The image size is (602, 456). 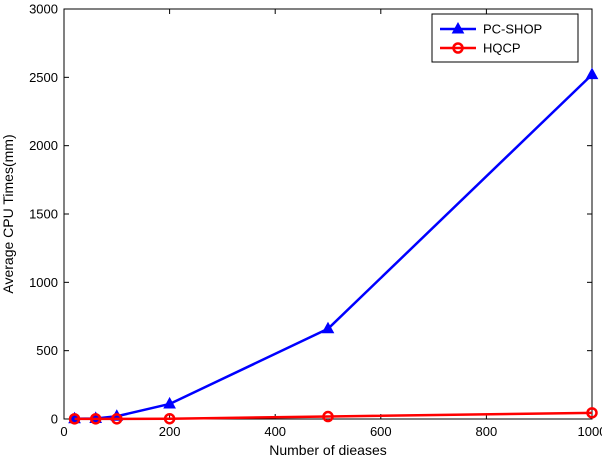 I want to click on legend-label: HQCP, so click(x=502, y=48).